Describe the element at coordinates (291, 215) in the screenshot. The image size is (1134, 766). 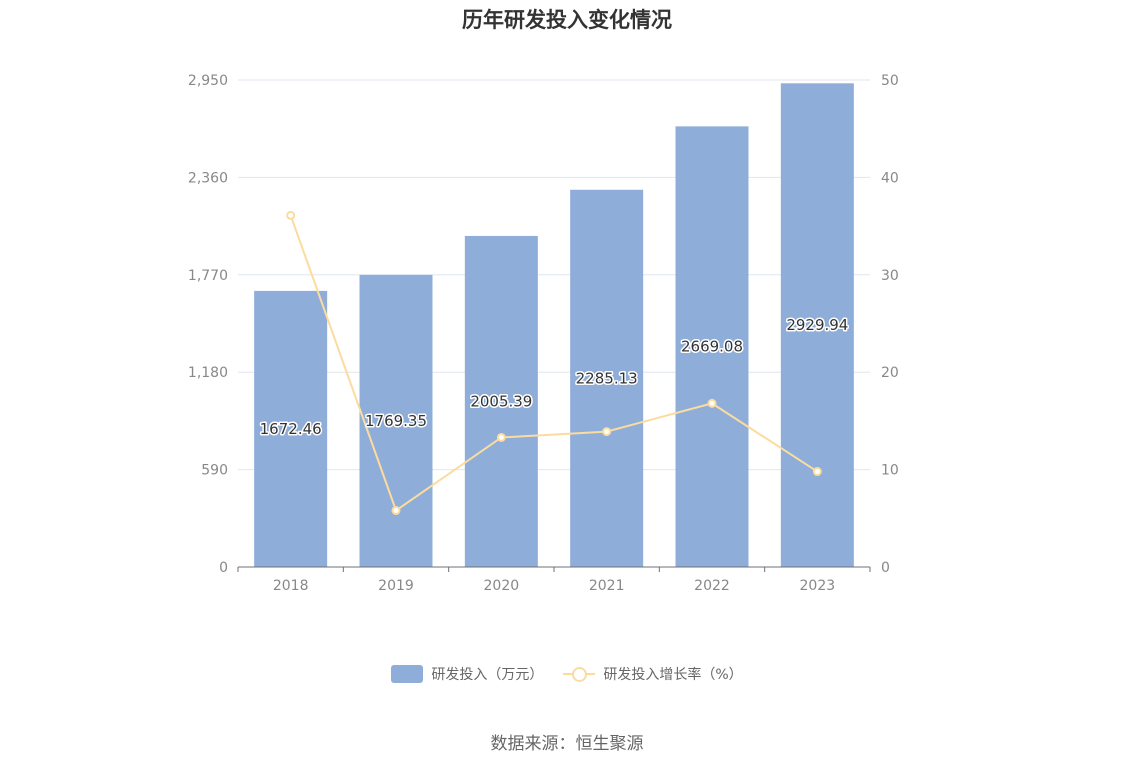
I see `line-point-growth-rate-2018` at that location.